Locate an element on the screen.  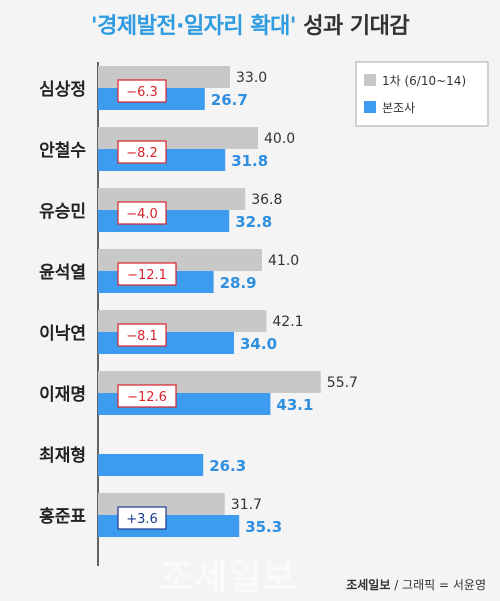
legend-swatch-first is located at coordinates (370, 80).